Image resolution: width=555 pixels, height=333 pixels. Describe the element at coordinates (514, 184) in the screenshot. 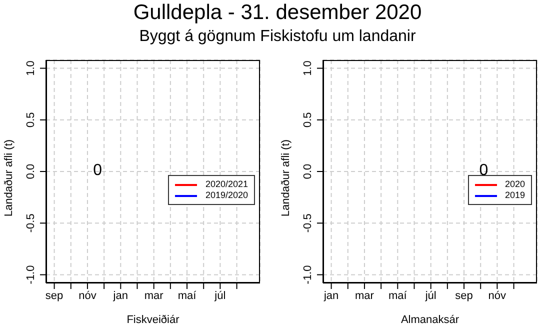

I see `legend-label: 2020` at that location.